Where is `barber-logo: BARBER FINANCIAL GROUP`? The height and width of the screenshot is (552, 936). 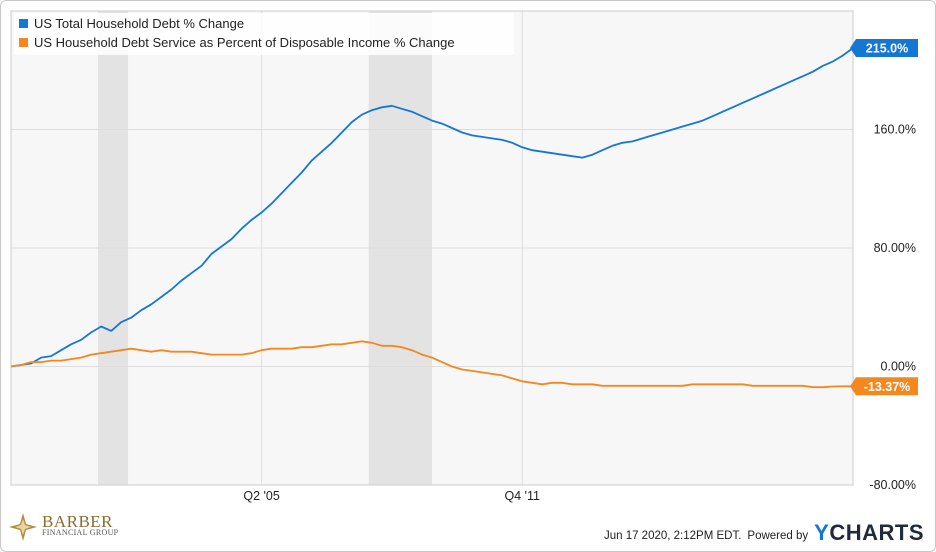 barber-logo: BARBER FINANCIAL GROUP is located at coordinates (63, 527).